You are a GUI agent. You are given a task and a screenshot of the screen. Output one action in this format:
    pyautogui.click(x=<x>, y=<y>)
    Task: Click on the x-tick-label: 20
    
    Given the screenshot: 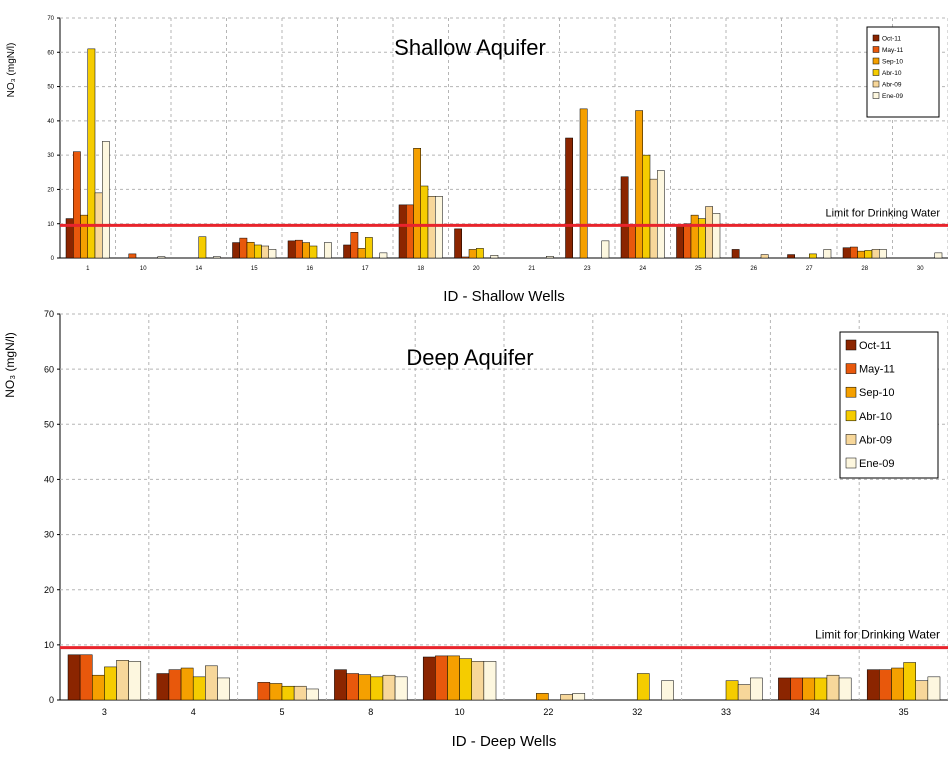 What is the action you would take?
    pyautogui.click(x=476, y=269)
    